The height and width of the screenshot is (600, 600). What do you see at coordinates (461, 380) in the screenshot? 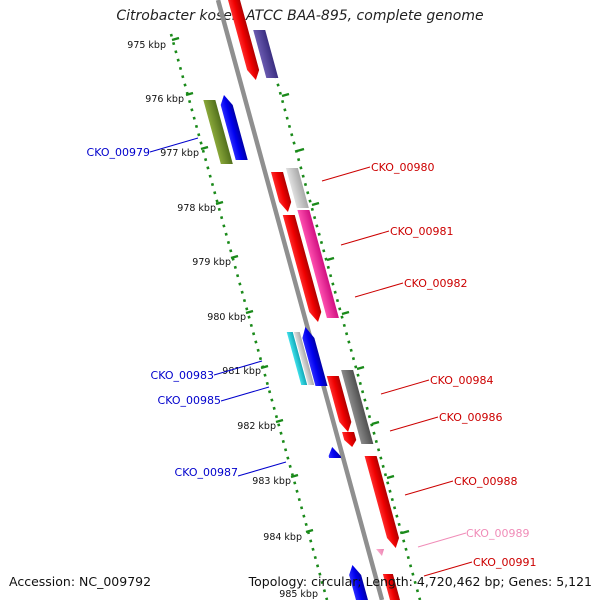
I see `gene-label-CKO_00984: CKO_00984` at bounding box center [461, 380].